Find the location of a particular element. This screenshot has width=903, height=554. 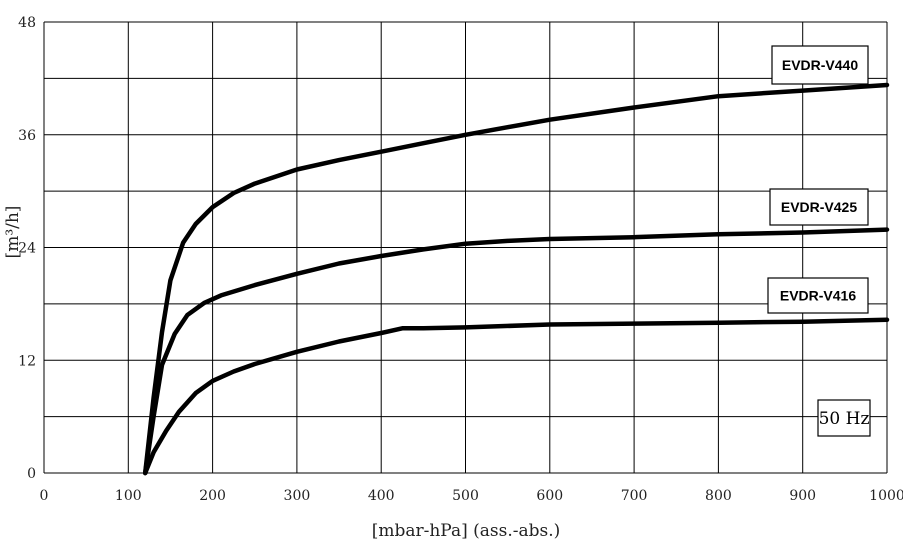

series-label-1: EVDR-V425 is located at coordinates (819, 207).